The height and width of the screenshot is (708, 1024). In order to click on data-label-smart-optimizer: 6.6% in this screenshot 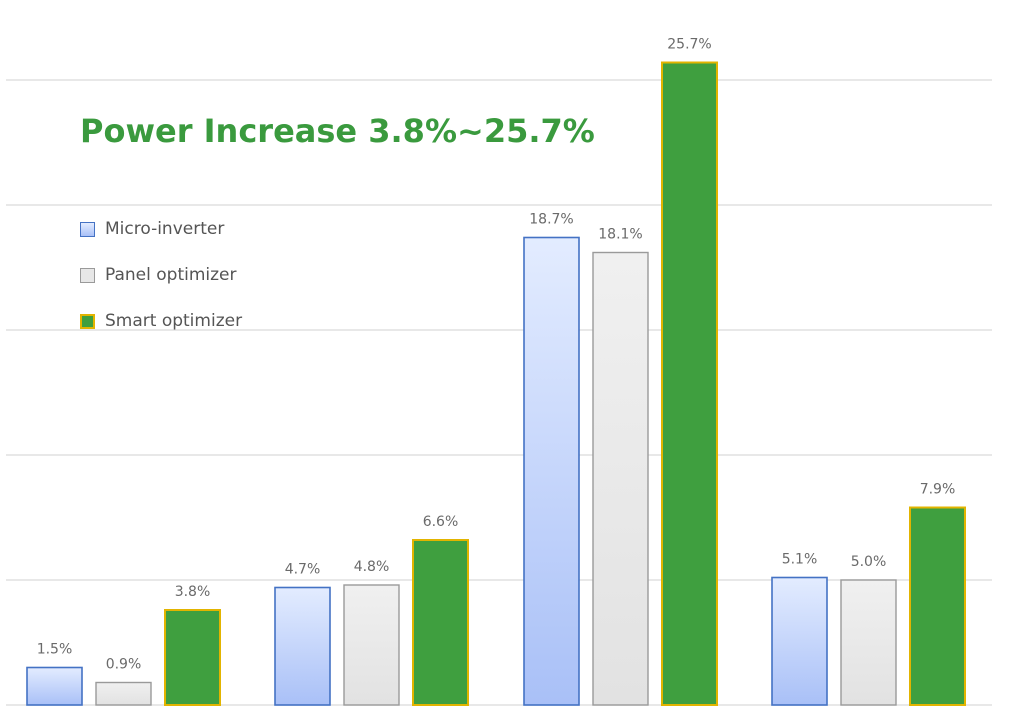, I will do `click(441, 522)`.